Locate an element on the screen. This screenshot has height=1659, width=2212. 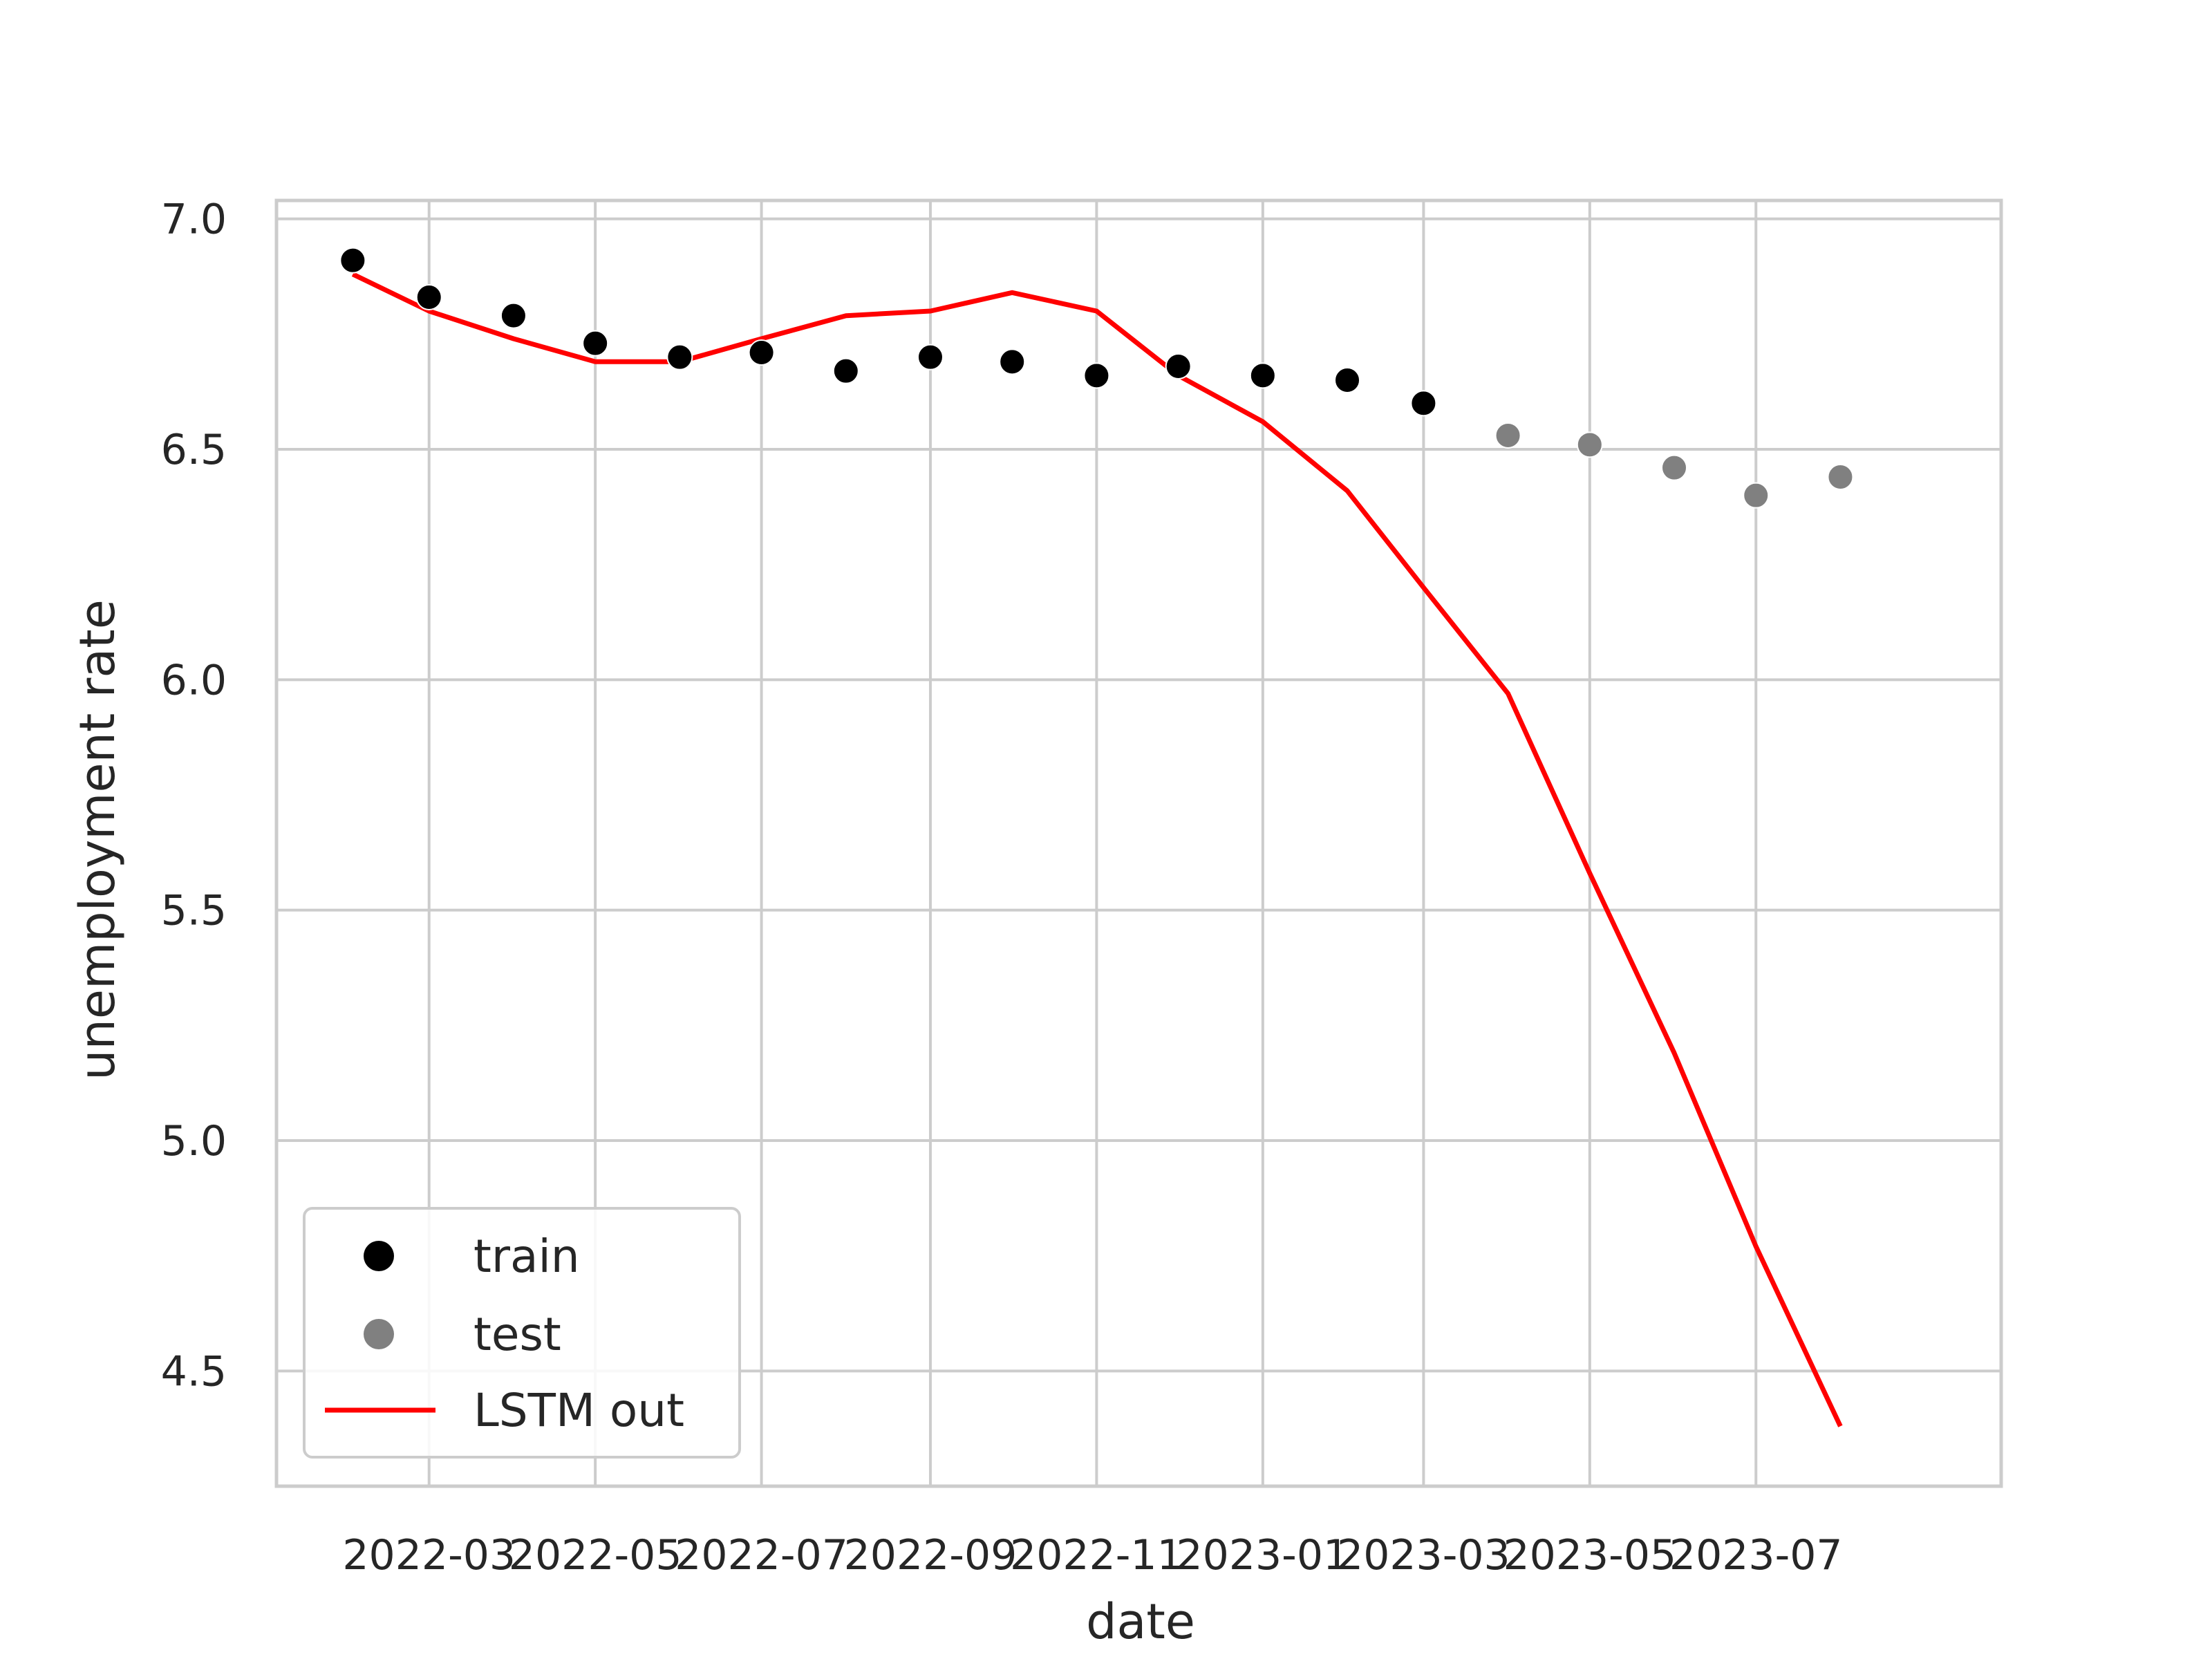
x-tick-label: 2022-03 is located at coordinates (429, 1555).